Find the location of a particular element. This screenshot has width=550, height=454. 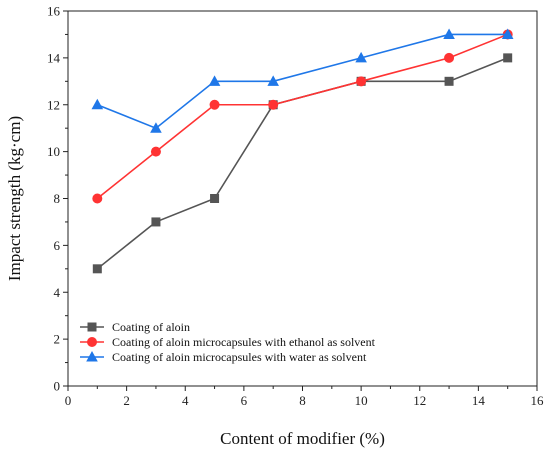

y-tick-label: 4 is located at coordinates (57, 292).